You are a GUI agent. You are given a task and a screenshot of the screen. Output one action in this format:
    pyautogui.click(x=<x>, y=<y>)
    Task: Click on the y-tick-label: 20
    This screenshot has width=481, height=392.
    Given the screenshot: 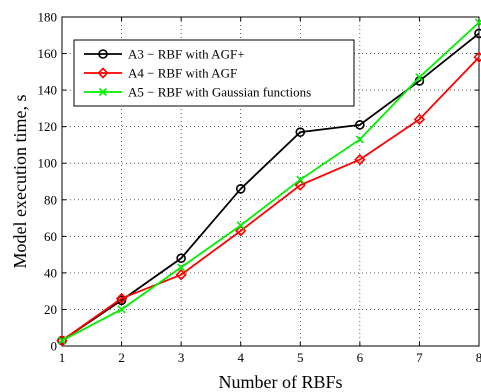 What is the action you would take?
    pyautogui.click(x=50, y=309)
    